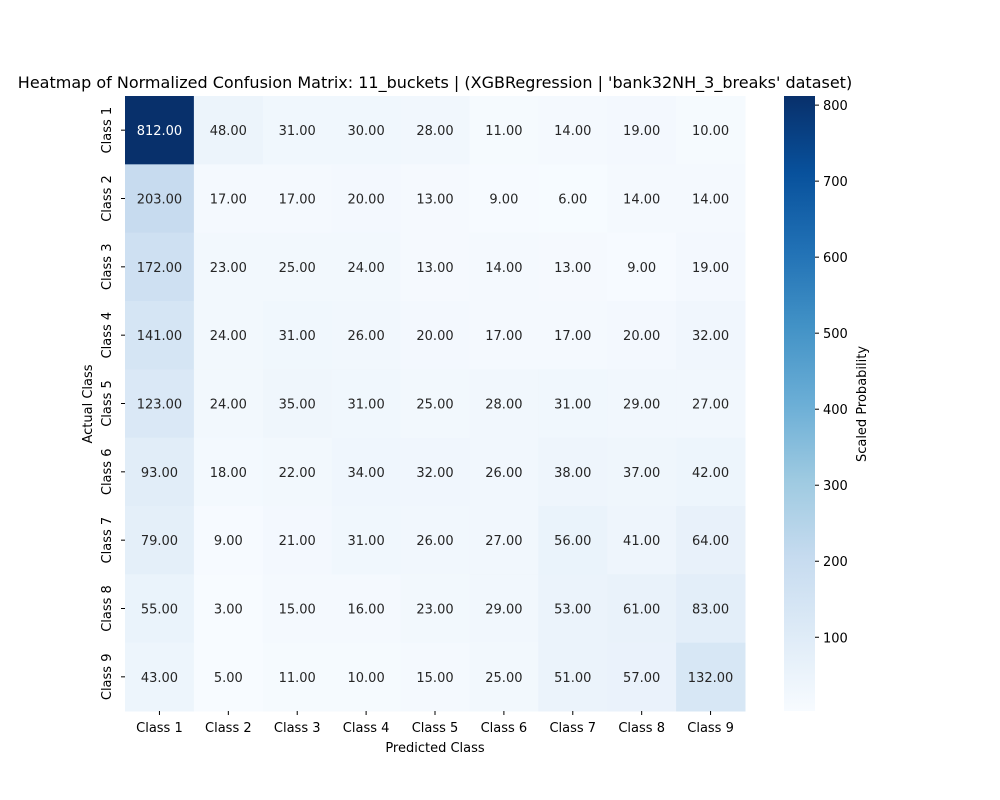 This screenshot has height=800, width=1000. I want to click on cell-value-label: 57.00, so click(641, 678).